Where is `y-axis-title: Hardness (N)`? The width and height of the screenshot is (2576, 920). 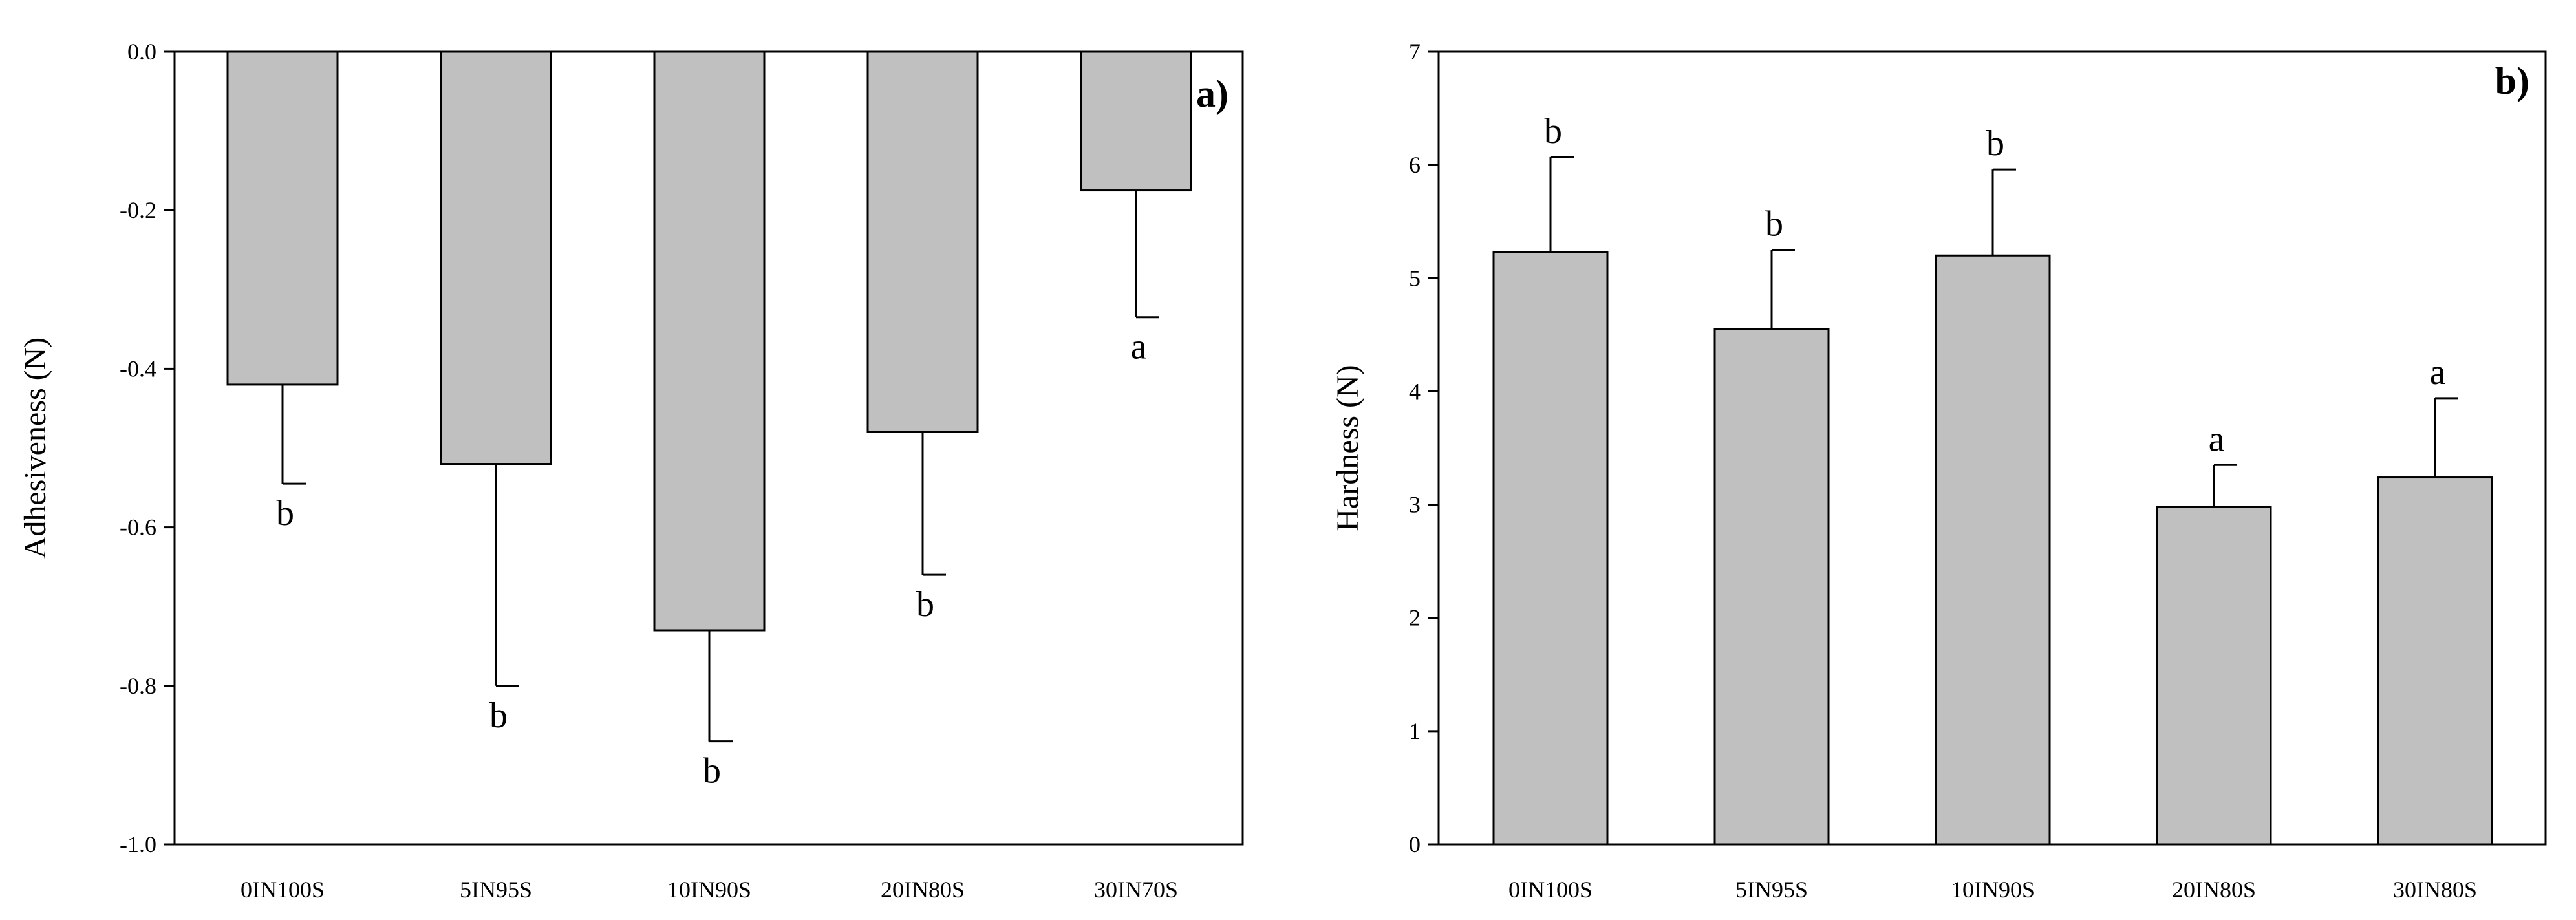 y-axis-title: Hardness (N) is located at coordinates (1348, 448).